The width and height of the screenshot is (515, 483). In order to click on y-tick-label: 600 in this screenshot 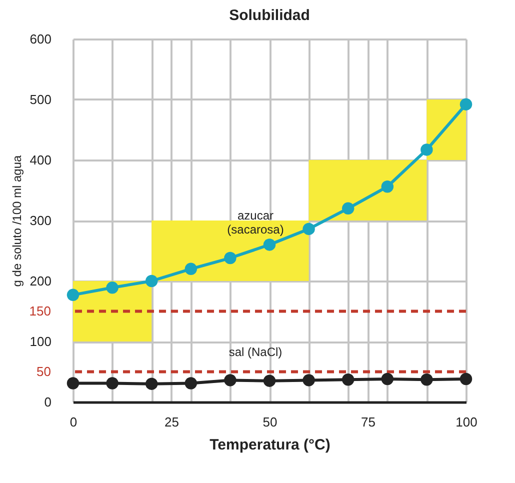, I will do `click(41, 39)`.